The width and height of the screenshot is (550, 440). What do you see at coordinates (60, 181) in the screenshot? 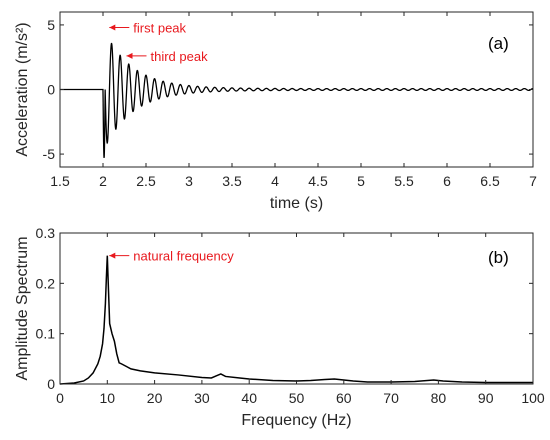
I see `panel-a-x-tick-label: 1.5` at bounding box center [60, 181].